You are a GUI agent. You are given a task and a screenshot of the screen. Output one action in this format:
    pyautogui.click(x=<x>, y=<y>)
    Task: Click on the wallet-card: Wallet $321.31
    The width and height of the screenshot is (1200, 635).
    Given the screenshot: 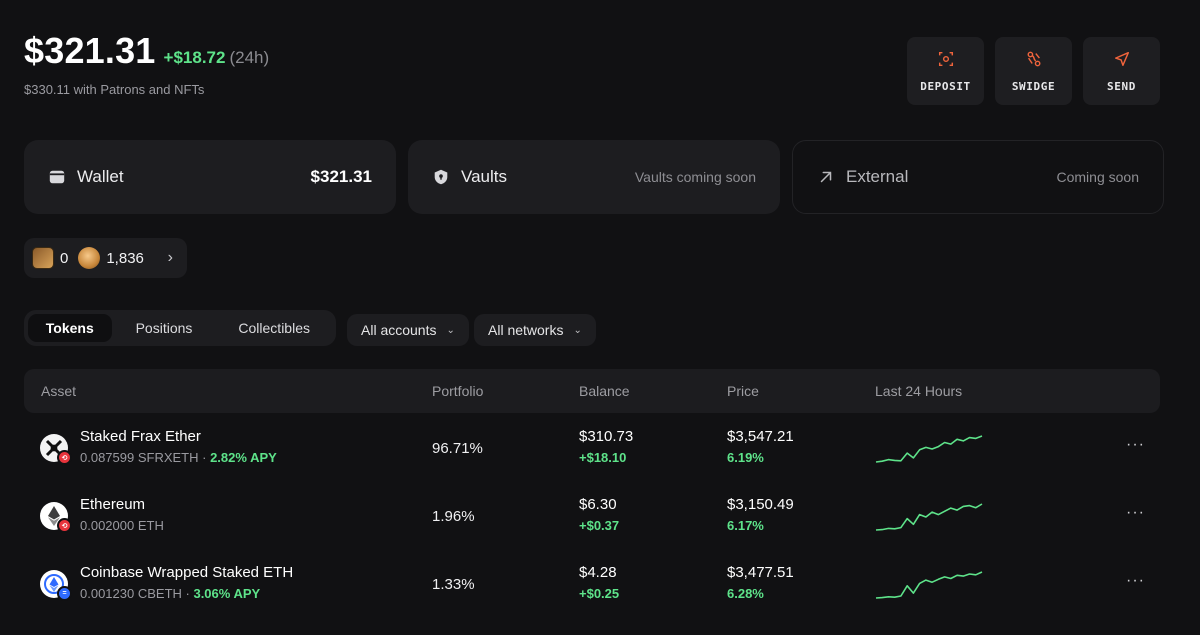 What is the action you would take?
    pyautogui.click(x=210, y=177)
    